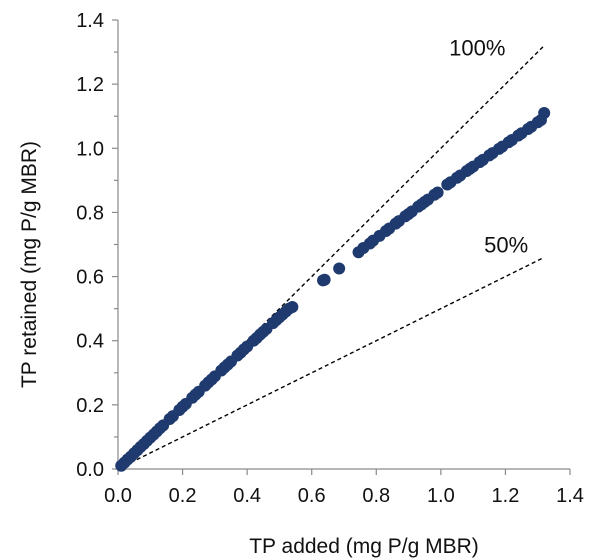 The image size is (600, 560). Describe the element at coordinates (441, 496) in the screenshot. I see `x-tick-label: 1.0` at that location.